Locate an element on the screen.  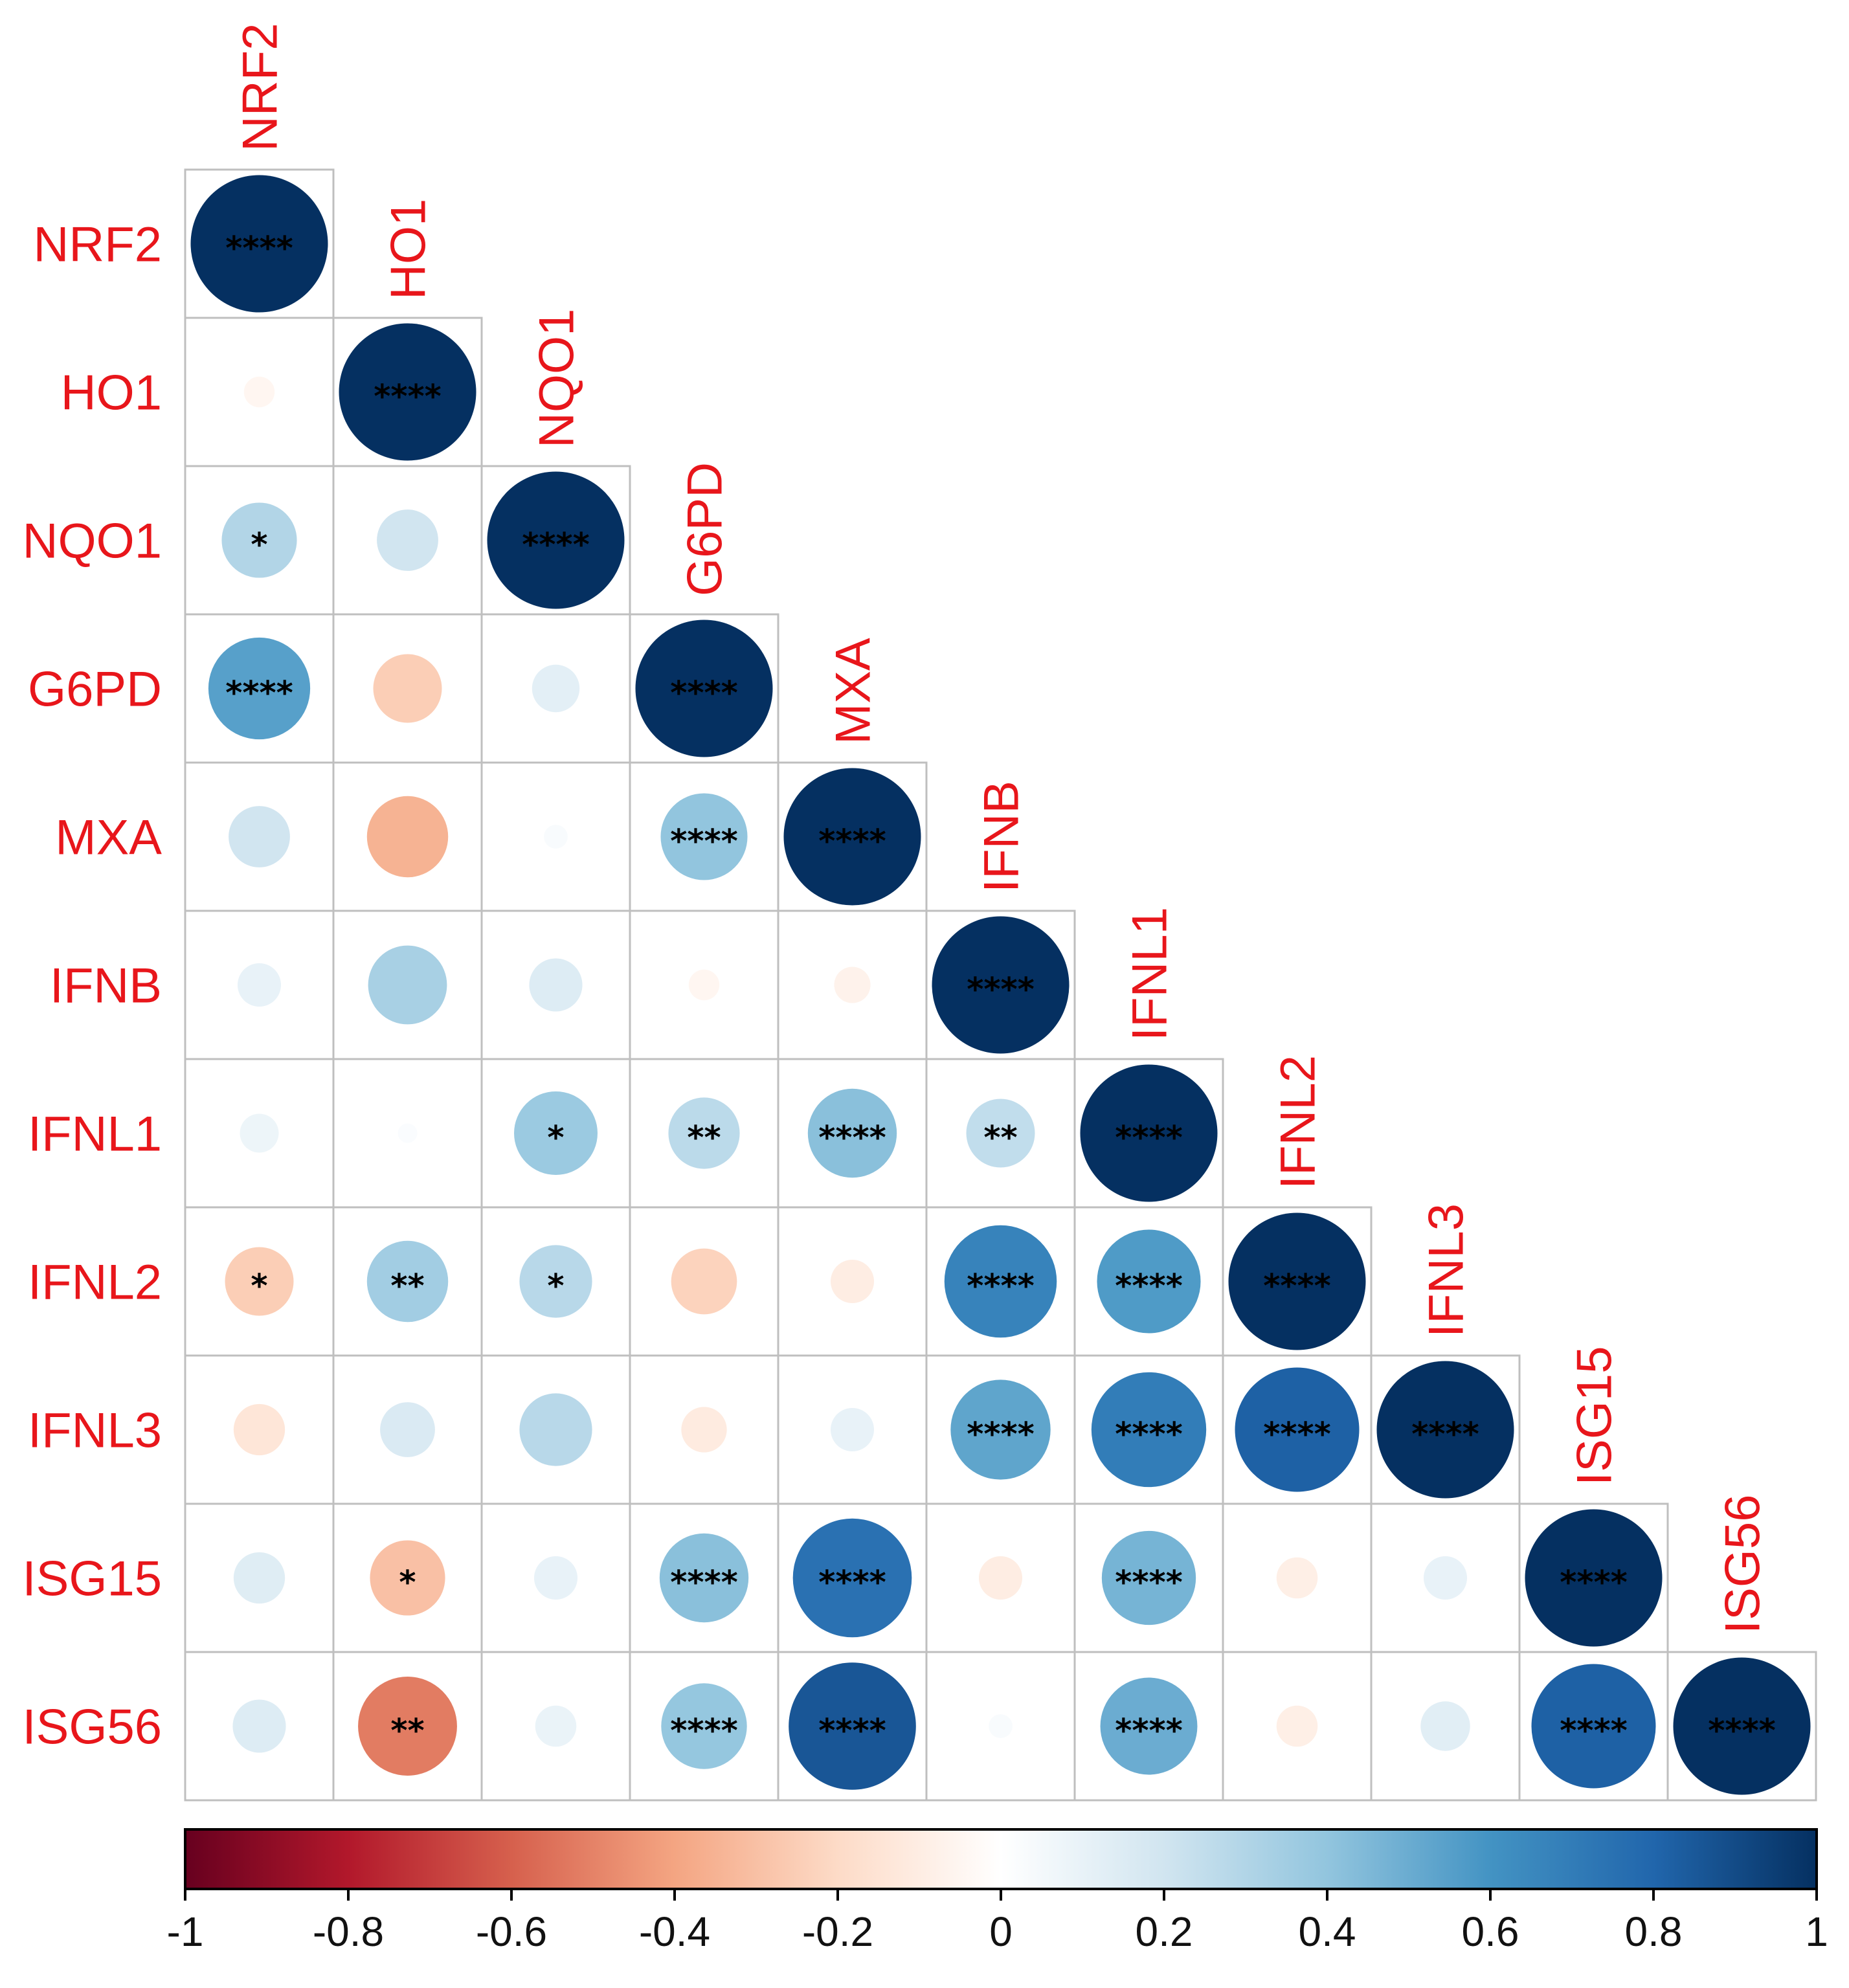
circle-ISG15-MXA is located at coordinates (852, 1578).